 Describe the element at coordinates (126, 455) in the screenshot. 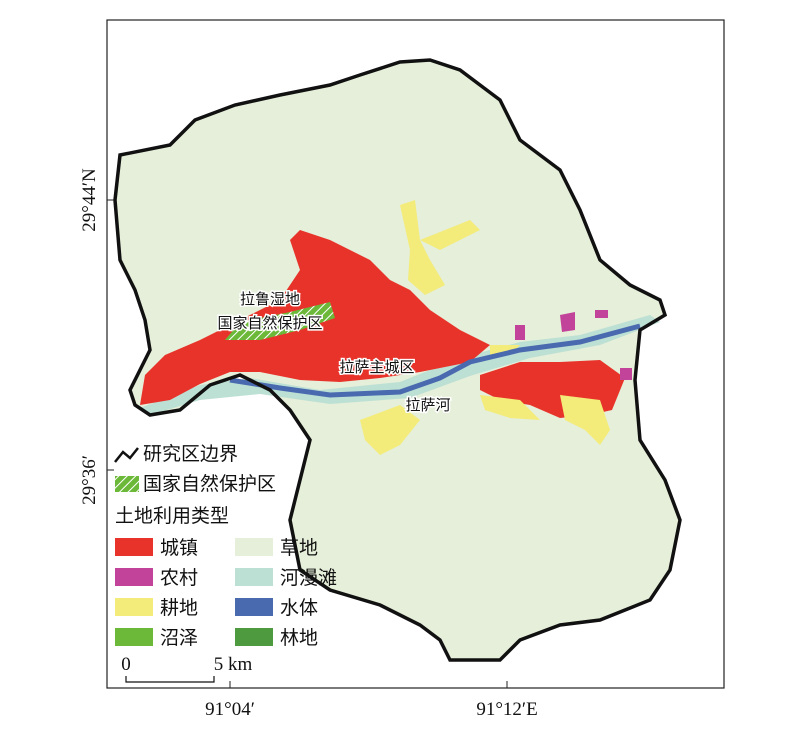

I see `legend-boundary-symbol` at that location.